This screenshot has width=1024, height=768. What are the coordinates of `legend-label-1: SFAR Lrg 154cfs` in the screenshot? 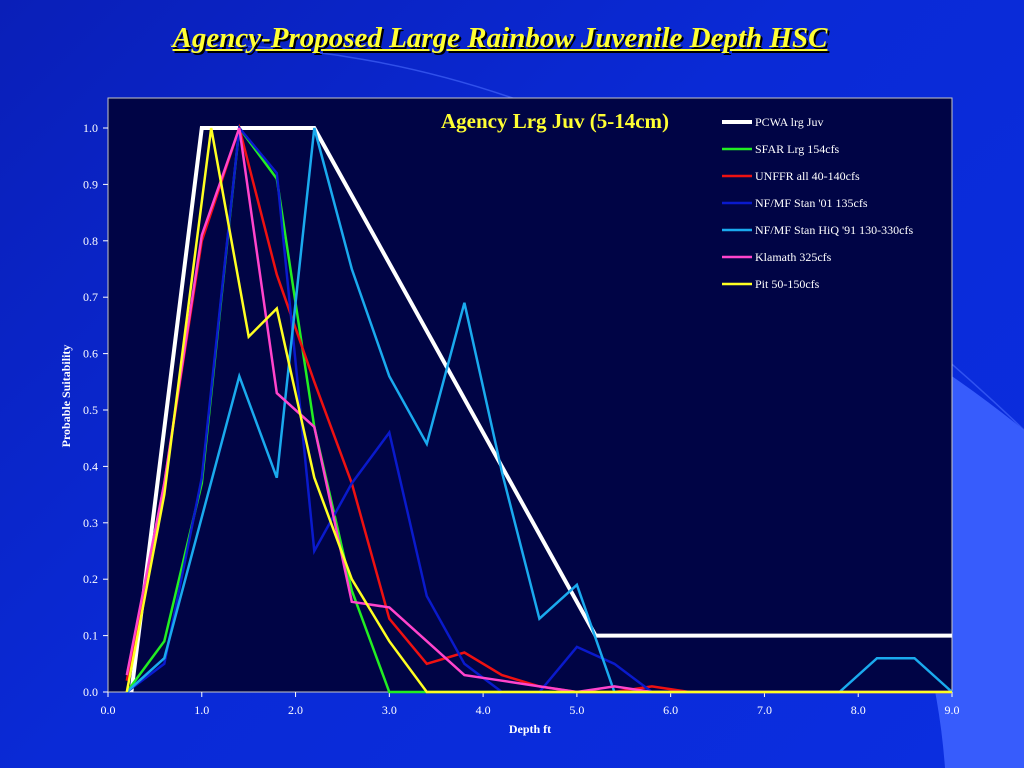 It's located at (797, 149).